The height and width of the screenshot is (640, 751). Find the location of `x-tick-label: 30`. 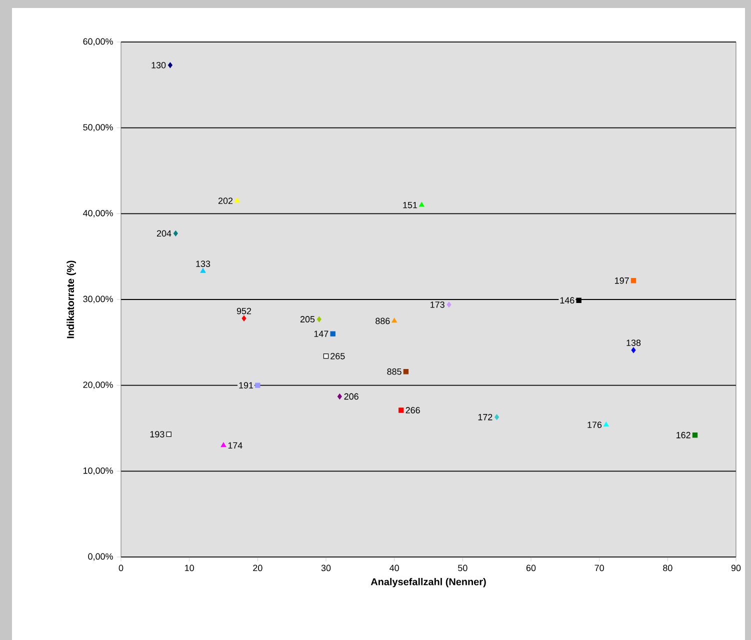

x-tick-label: 30 is located at coordinates (326, 568).